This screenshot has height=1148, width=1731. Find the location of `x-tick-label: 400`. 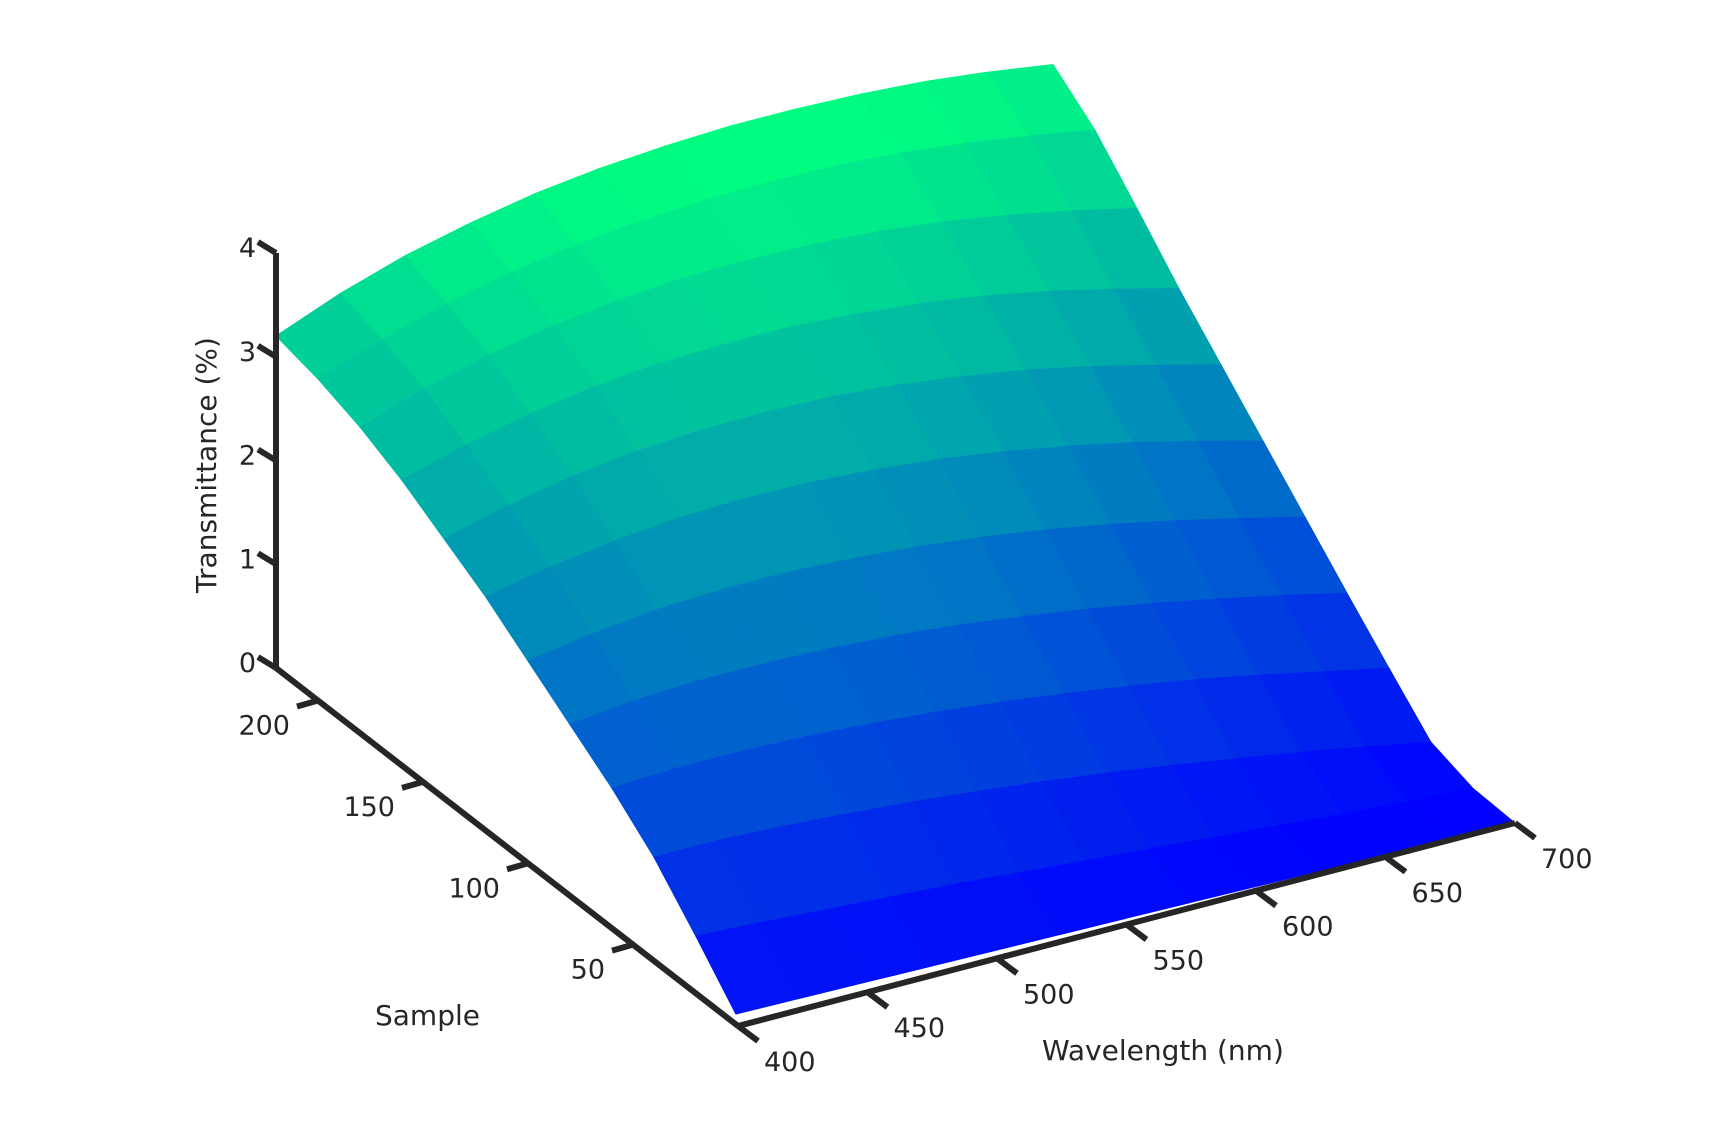

x-tick-label: 400 is located at coordinates (790, 1062).